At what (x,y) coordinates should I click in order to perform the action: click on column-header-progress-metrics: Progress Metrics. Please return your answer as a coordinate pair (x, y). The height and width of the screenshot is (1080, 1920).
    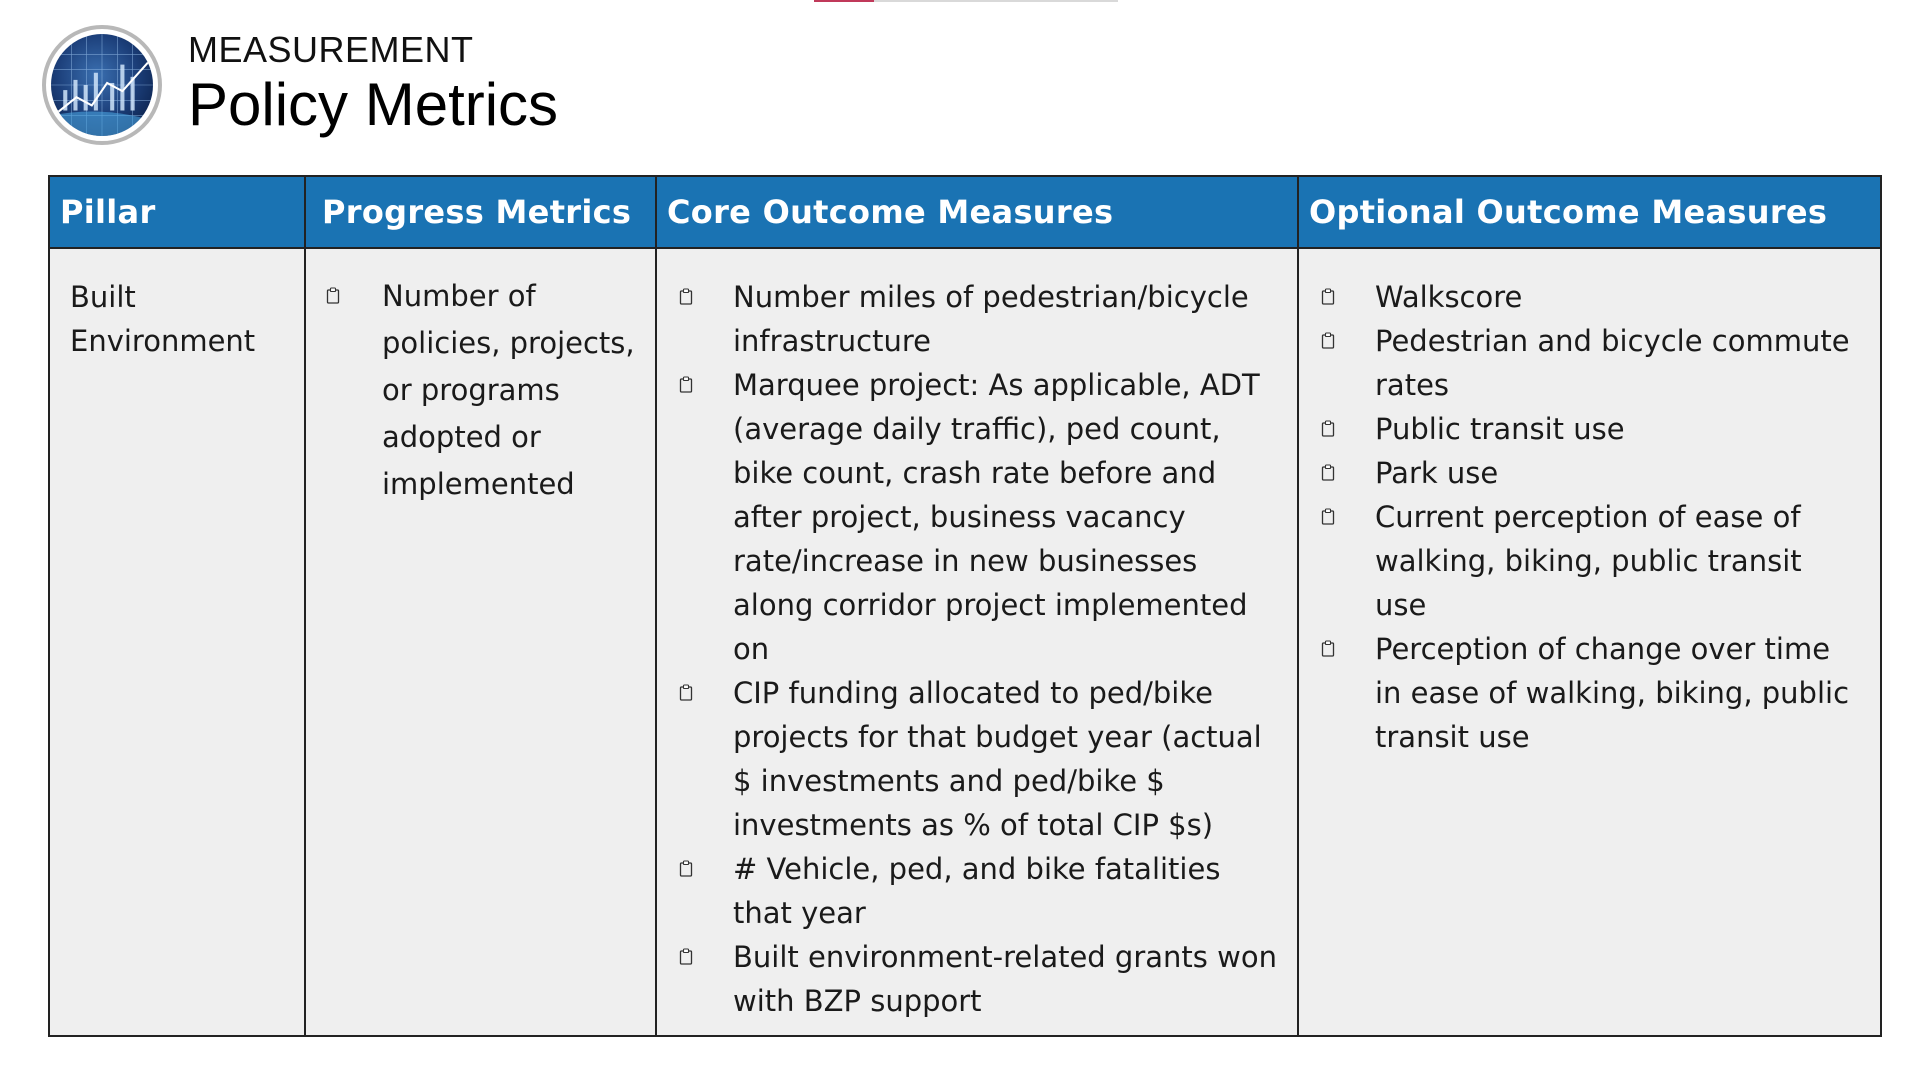
    Looking at the image, I should click on (481, 213).